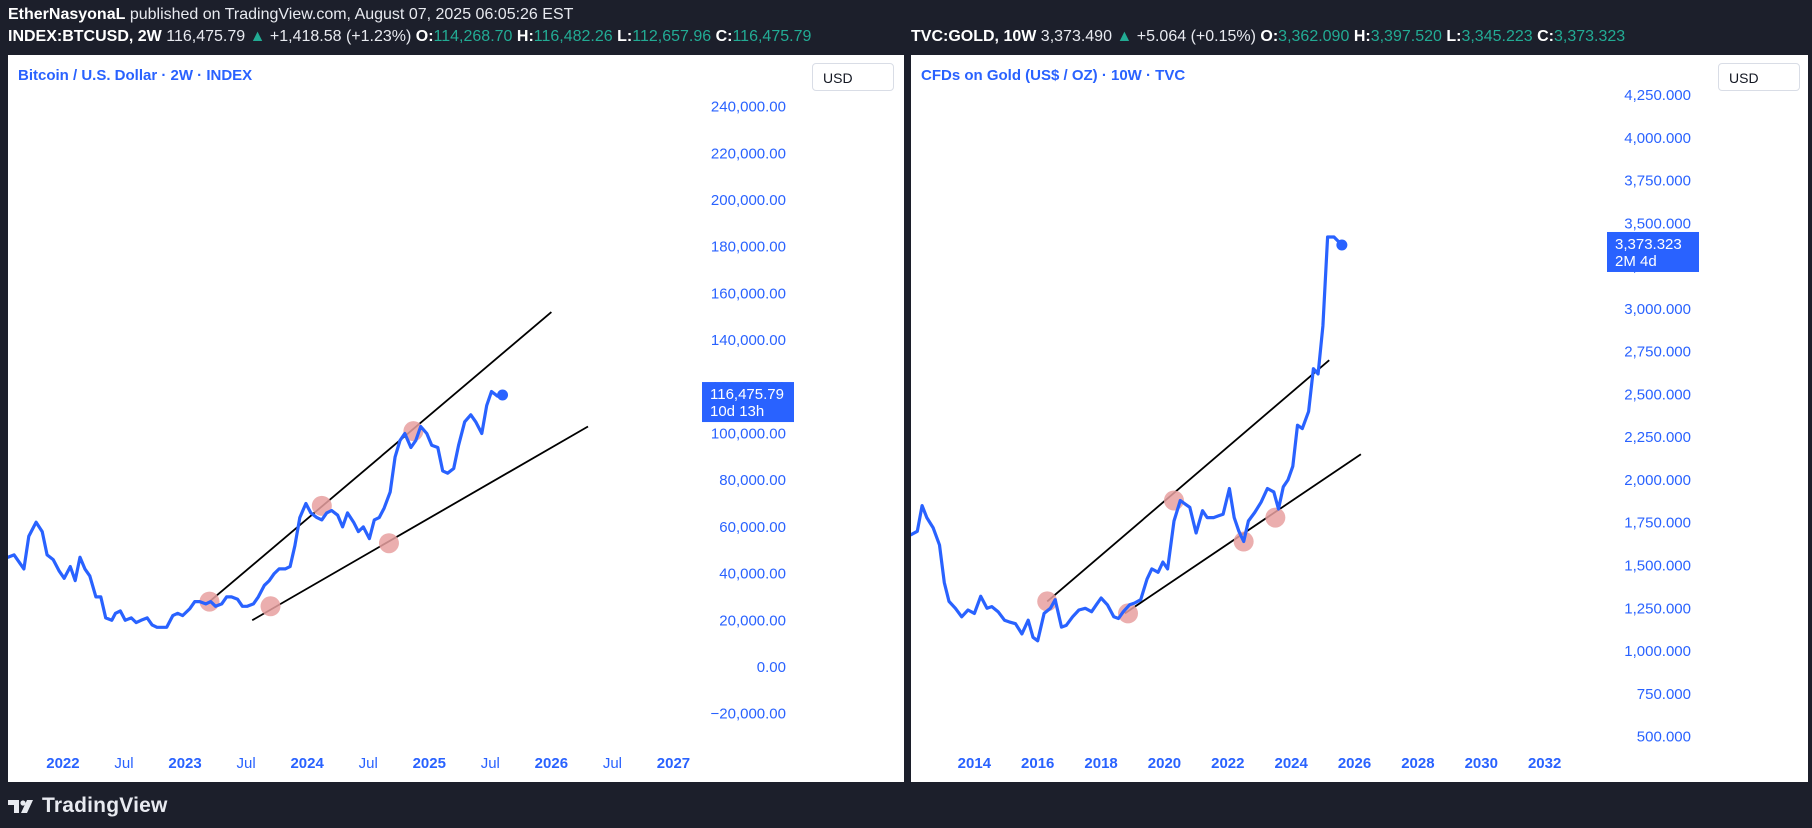 Image resolution: width=1812 pixels, height=828 pixels. What do you see at coordinates (85, 36) in the screenshot?
I see `symbol-label: INDEX:BTCUSD, 2W` at bounding box center [85, 36].